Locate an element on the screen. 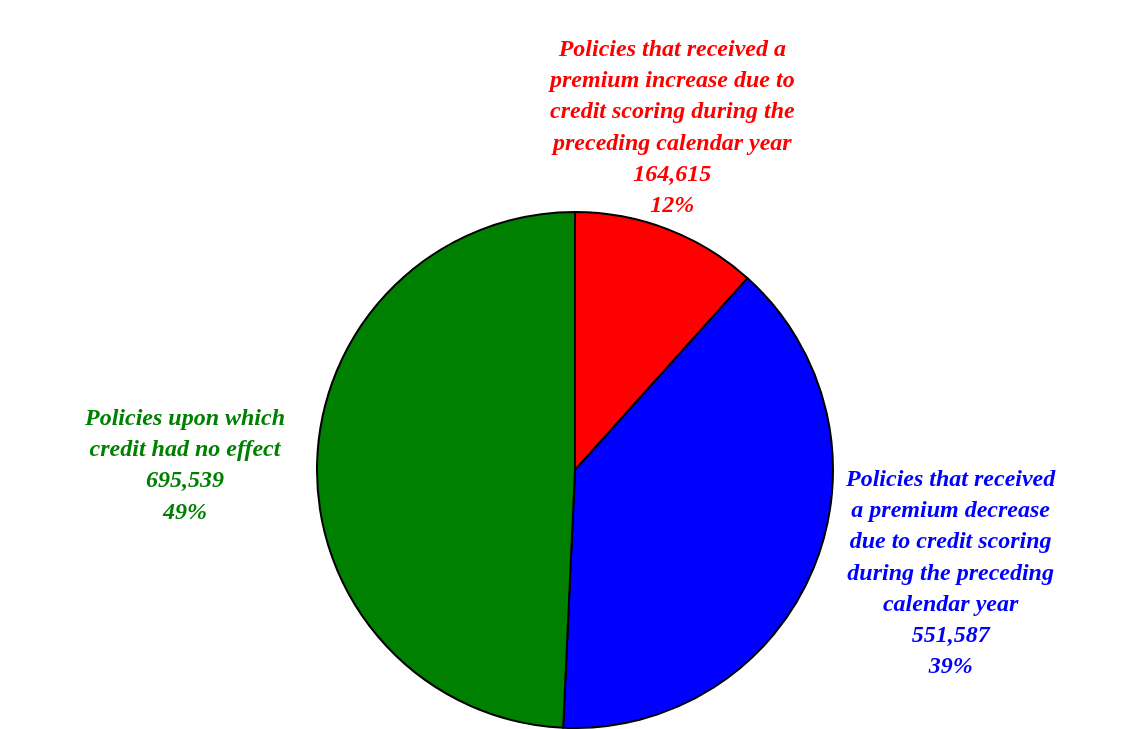 This screenshot has height=729, width=1130. slice-label: Policies that received a premium decrease due to credit scoring during the preceding calendar year is located at coordinates (951, 540).